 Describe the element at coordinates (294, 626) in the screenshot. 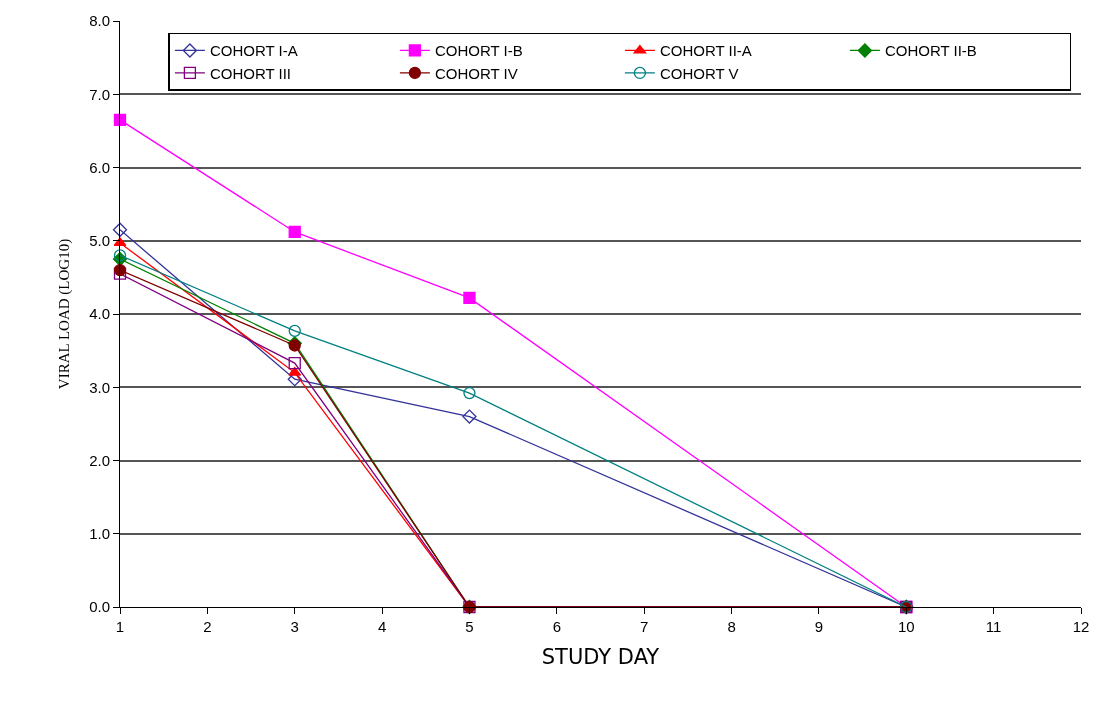

I see `x-tick-label: 3` at that location.